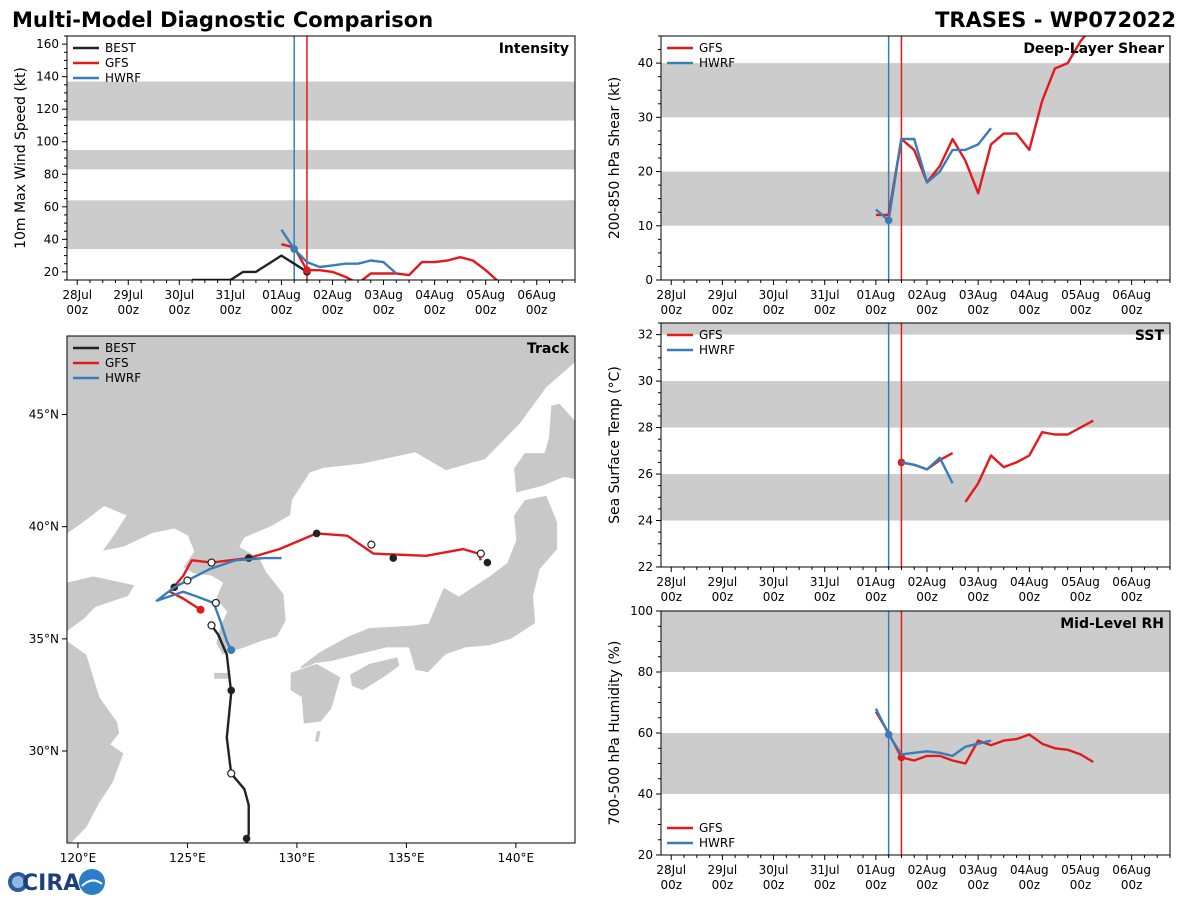  Describe the element at coordinates (128, 295) in the screenshot. I see `intensity-xtick-date: 29Jul` at that location.